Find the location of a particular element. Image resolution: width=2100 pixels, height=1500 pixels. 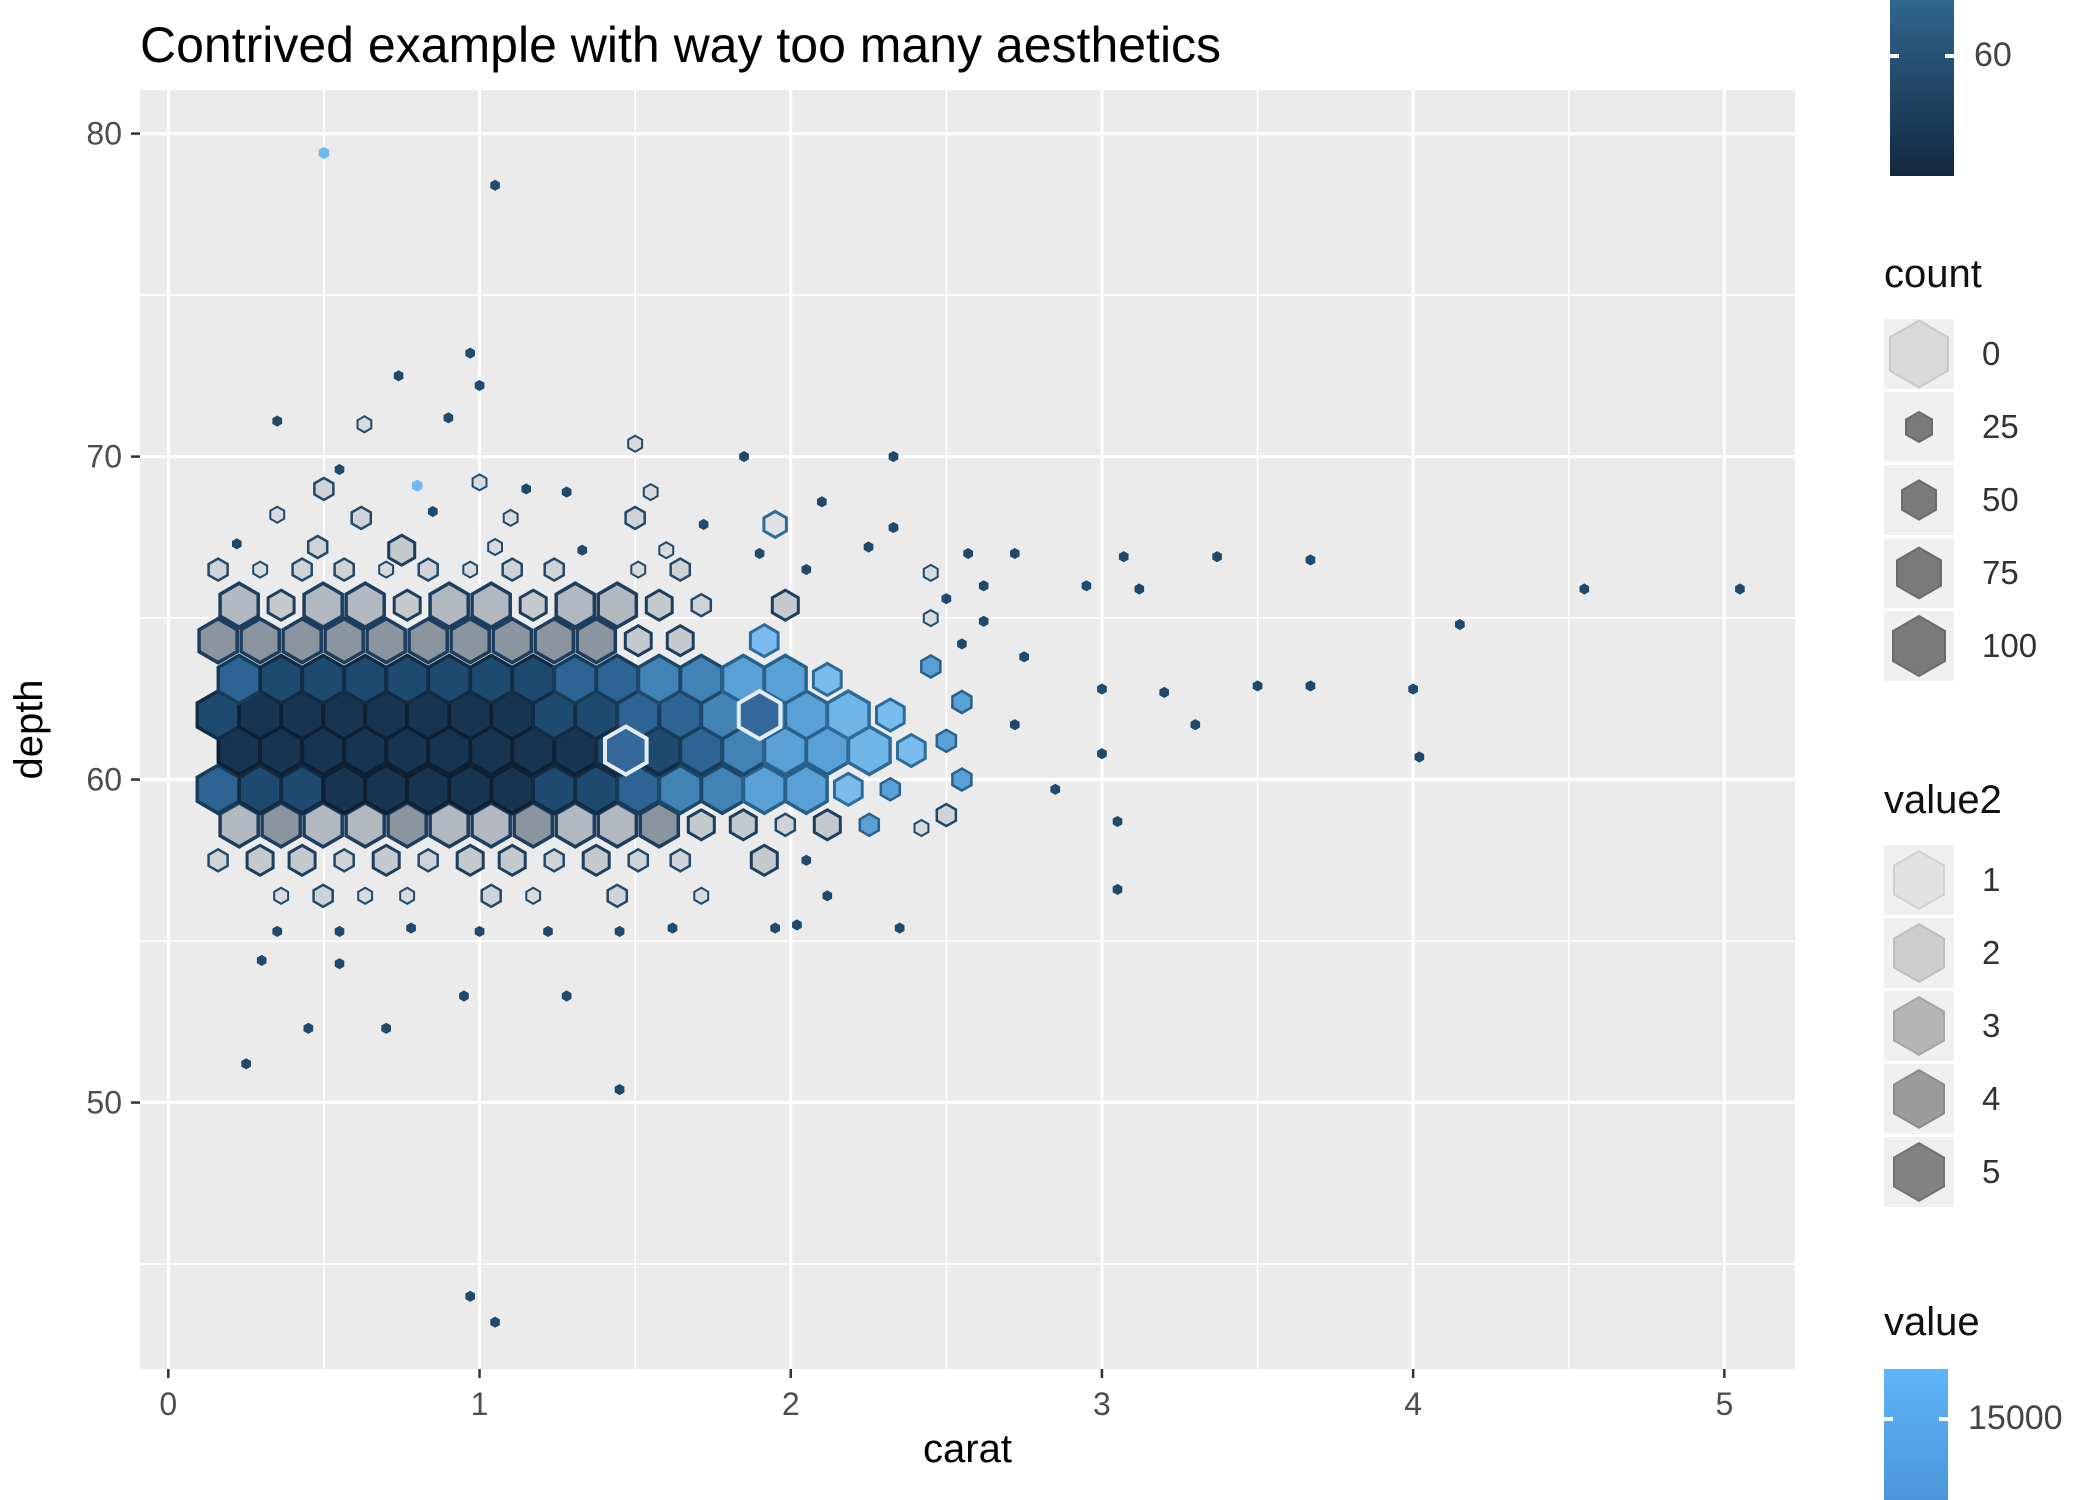

x-tick-label: 2 is located at coordinates (791, 1404).